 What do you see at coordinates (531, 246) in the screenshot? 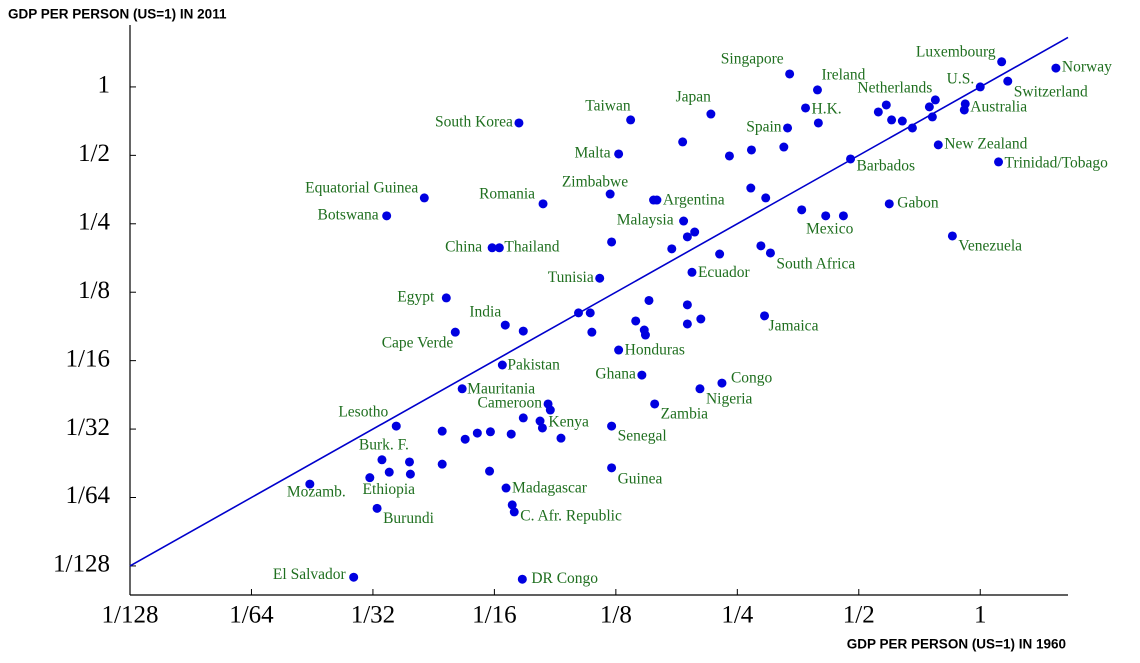
I see `point-label: Thailand` at bounding box center [531, 246].